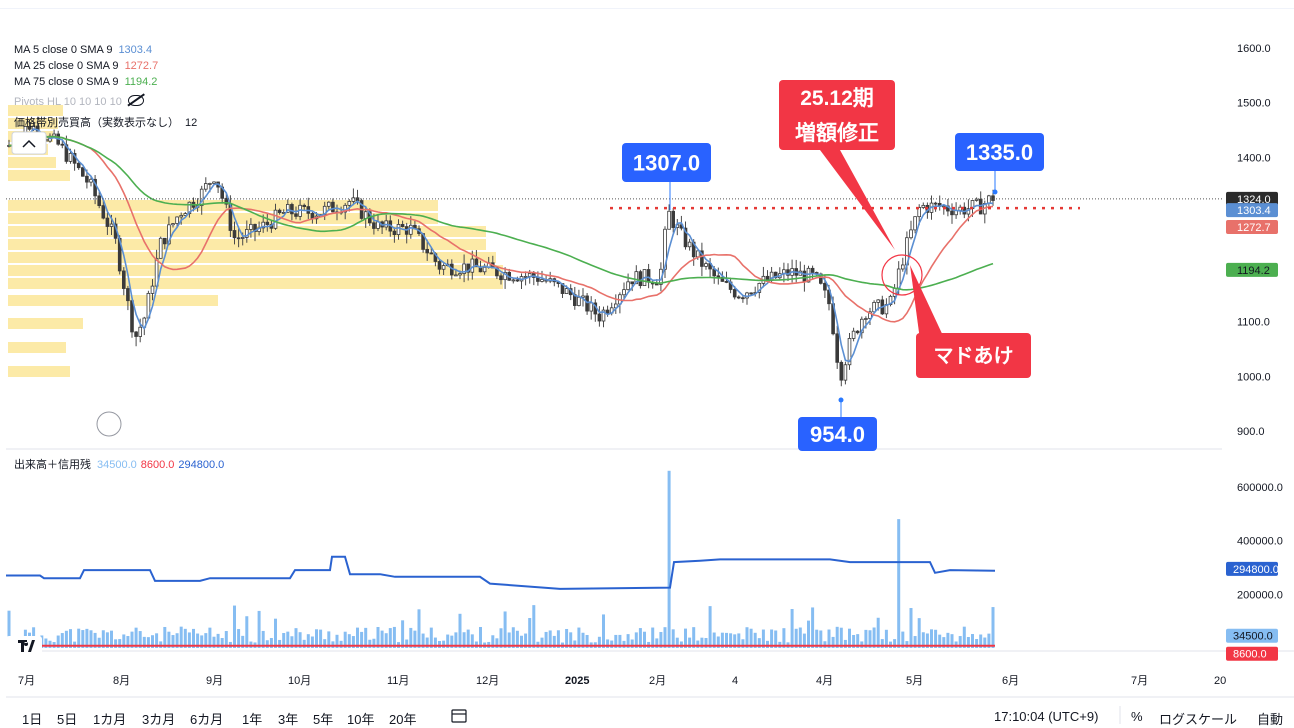 Image resolution: width=1294 pixels, height=728 pixels. Describe the element at coordinates (647, 8) in the screenshot. I see `top-border` at that location.